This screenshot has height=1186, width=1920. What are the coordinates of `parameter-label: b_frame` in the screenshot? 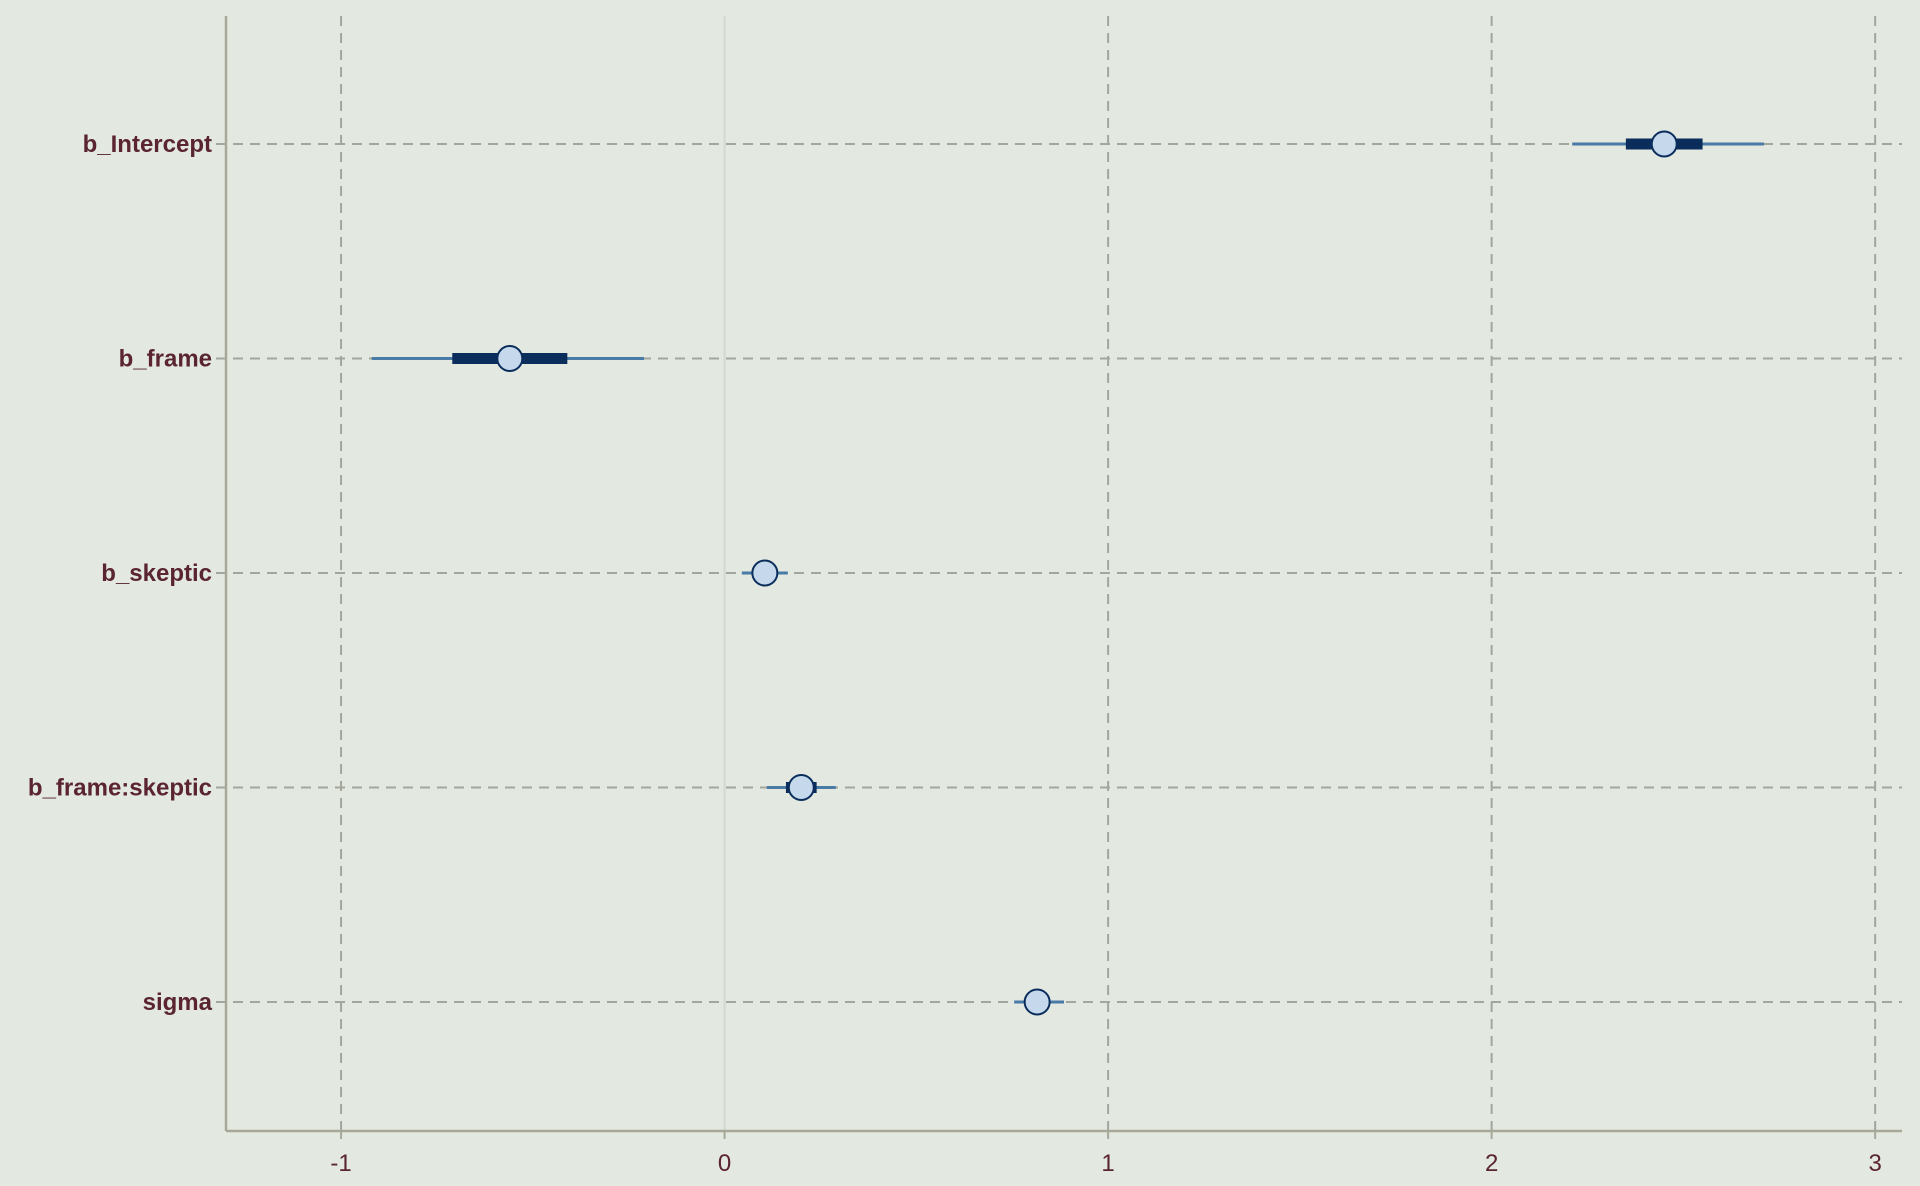 It's located at (165, 359).